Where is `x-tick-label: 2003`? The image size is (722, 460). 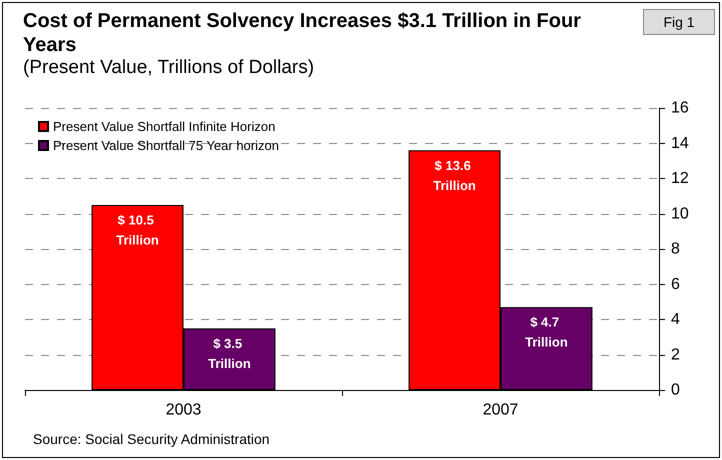
x-tick-label: 2003 is located at coordinates (184, 410).